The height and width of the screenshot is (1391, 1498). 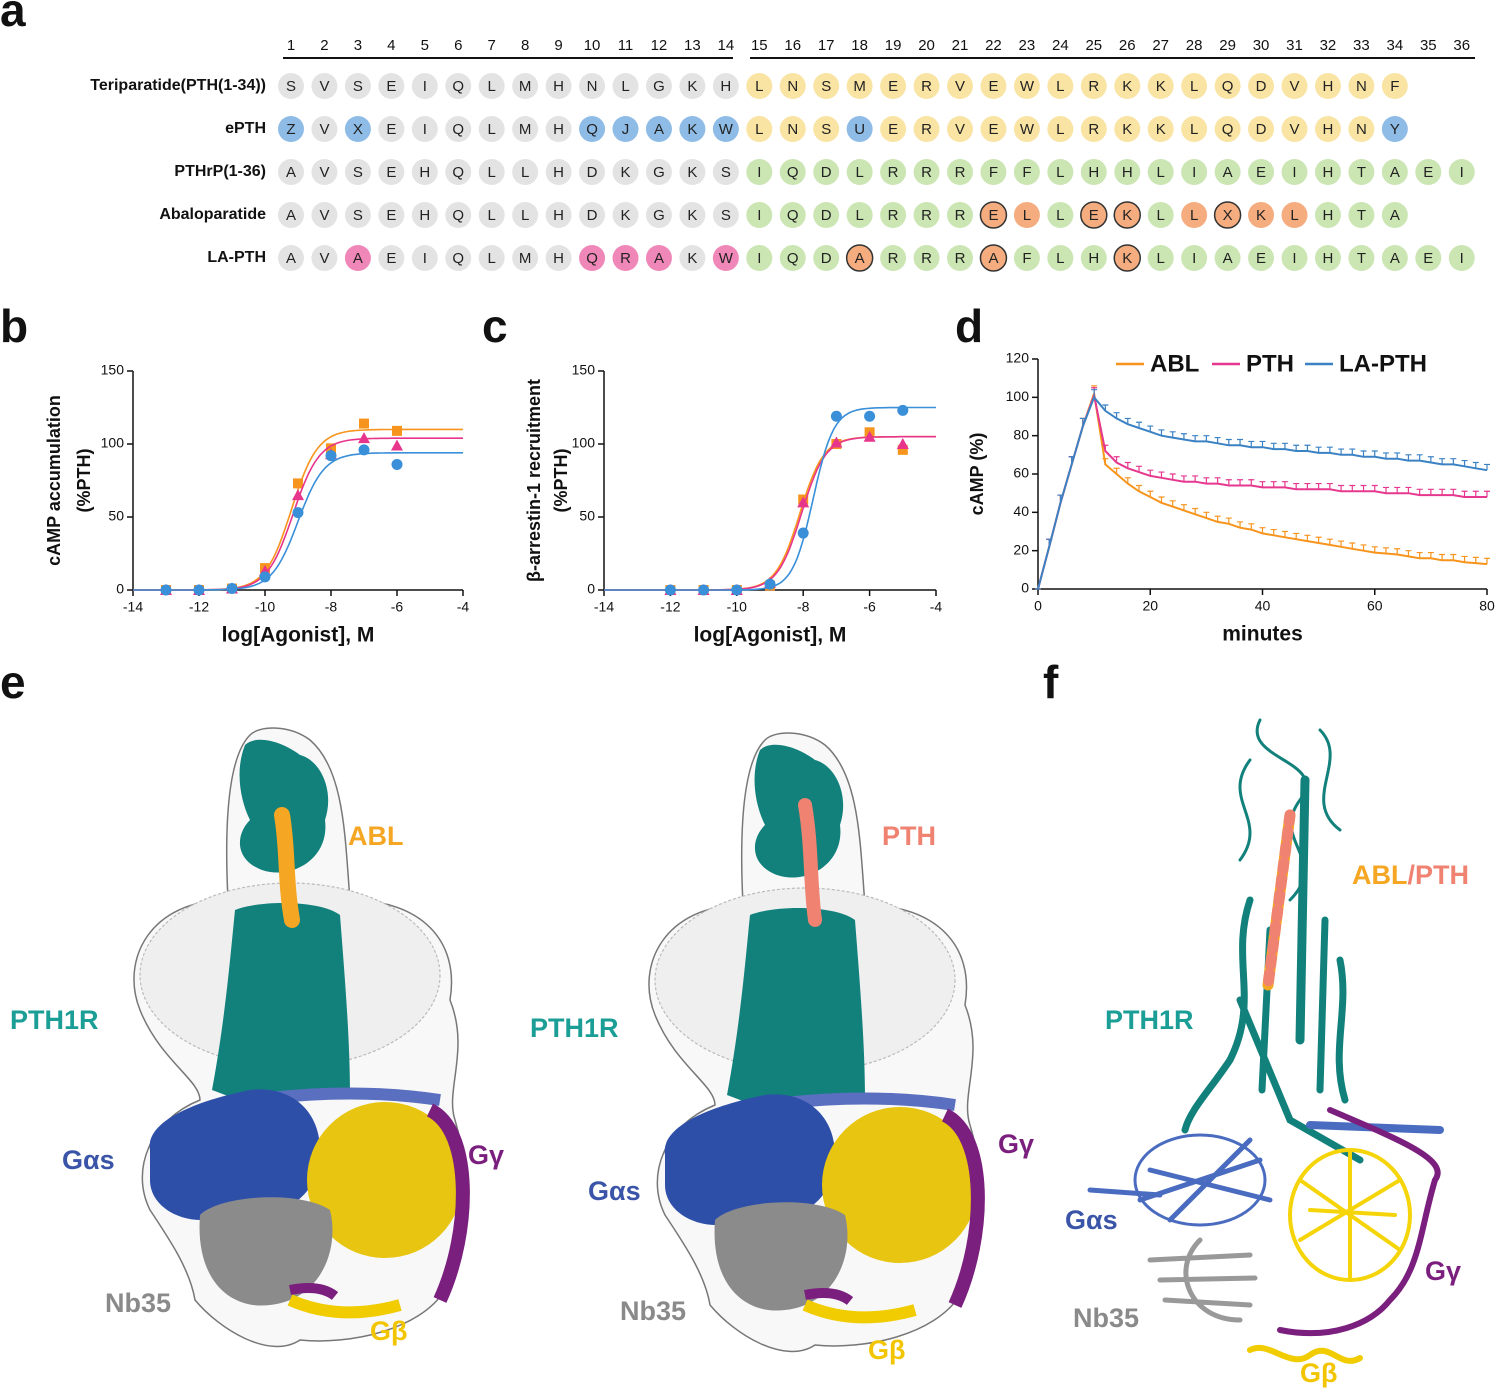 I want to click on residue: S, so click(x=291, y=86).